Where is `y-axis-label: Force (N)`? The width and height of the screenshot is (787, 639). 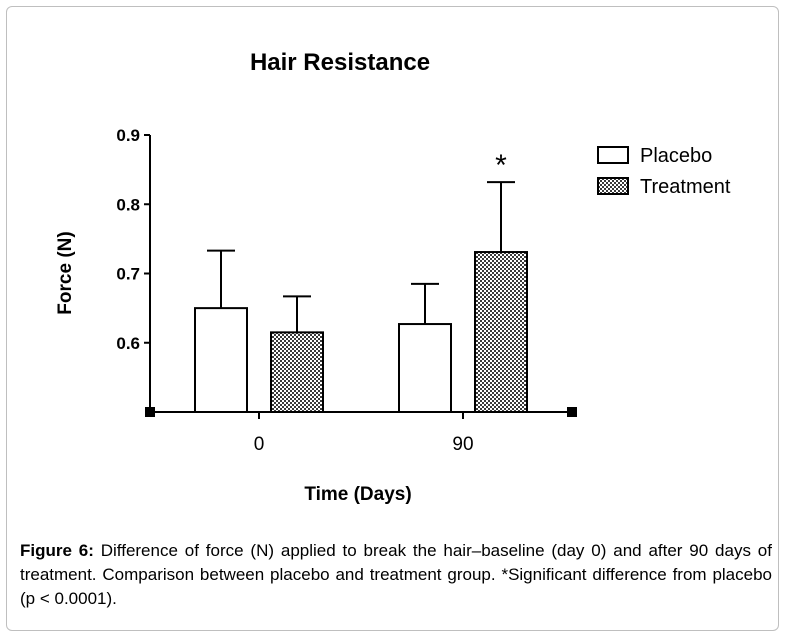 y-axis-label: Force (N) is located at coordinates (65, 272).